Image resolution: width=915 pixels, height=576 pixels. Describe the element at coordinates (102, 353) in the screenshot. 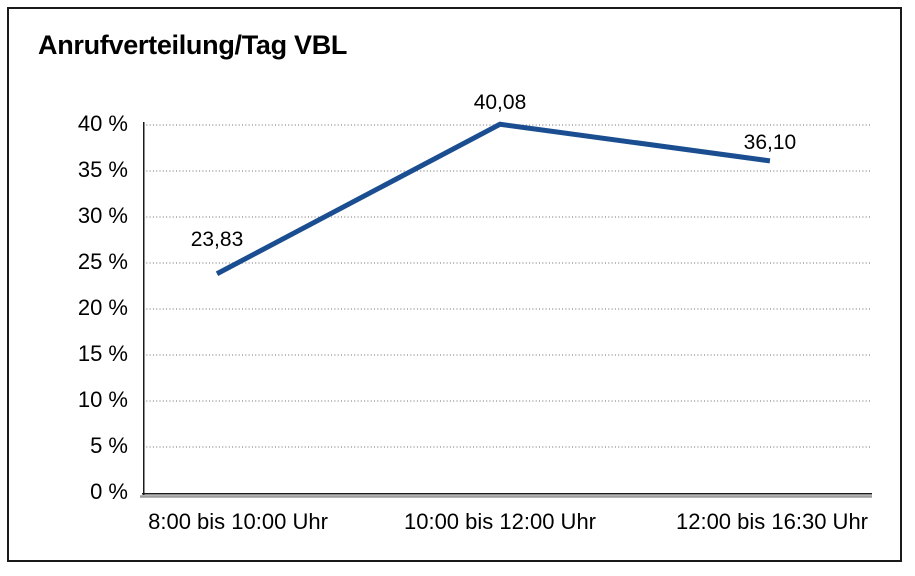

I see `y-tick-label: 15 %` at that location.